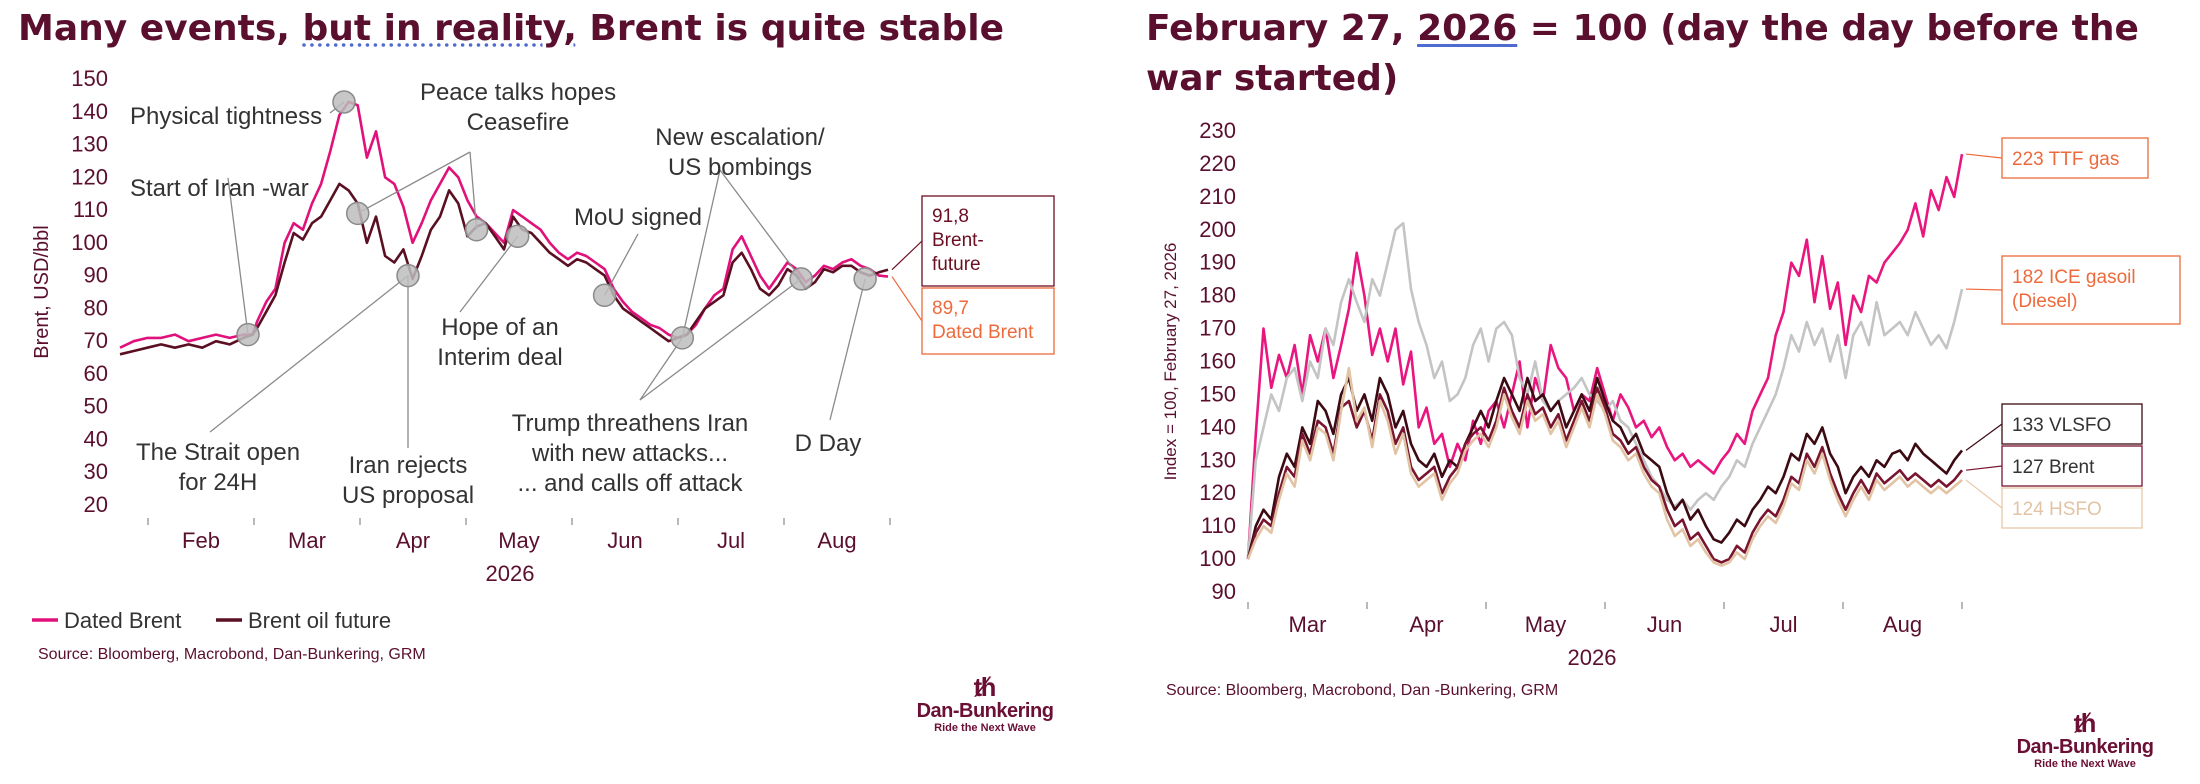  What do you see at coordinates (731, 540) in the screenshot?
I see `left-month-label: Jul` at bounding box center [731, 540].